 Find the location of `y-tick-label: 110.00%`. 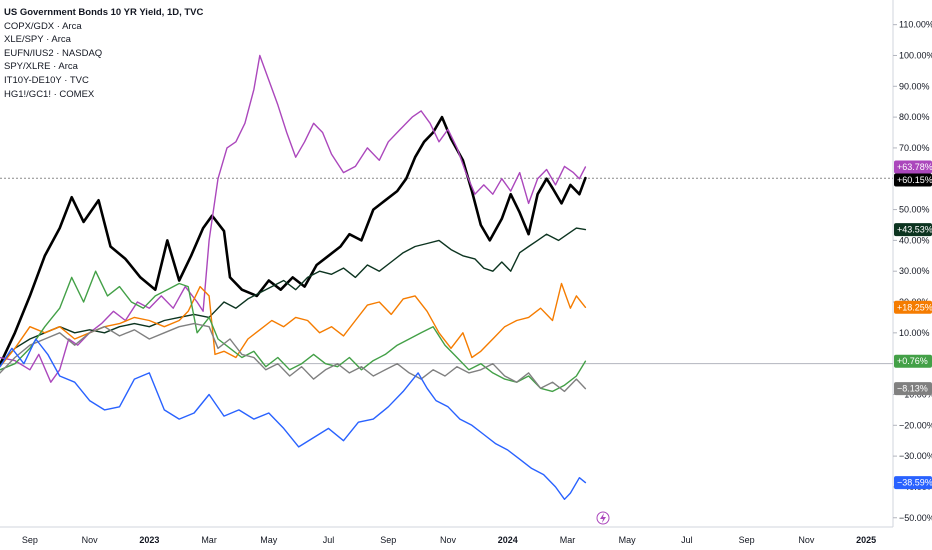

y-tick-label: 110.00% is located at coordinates (915, 25).